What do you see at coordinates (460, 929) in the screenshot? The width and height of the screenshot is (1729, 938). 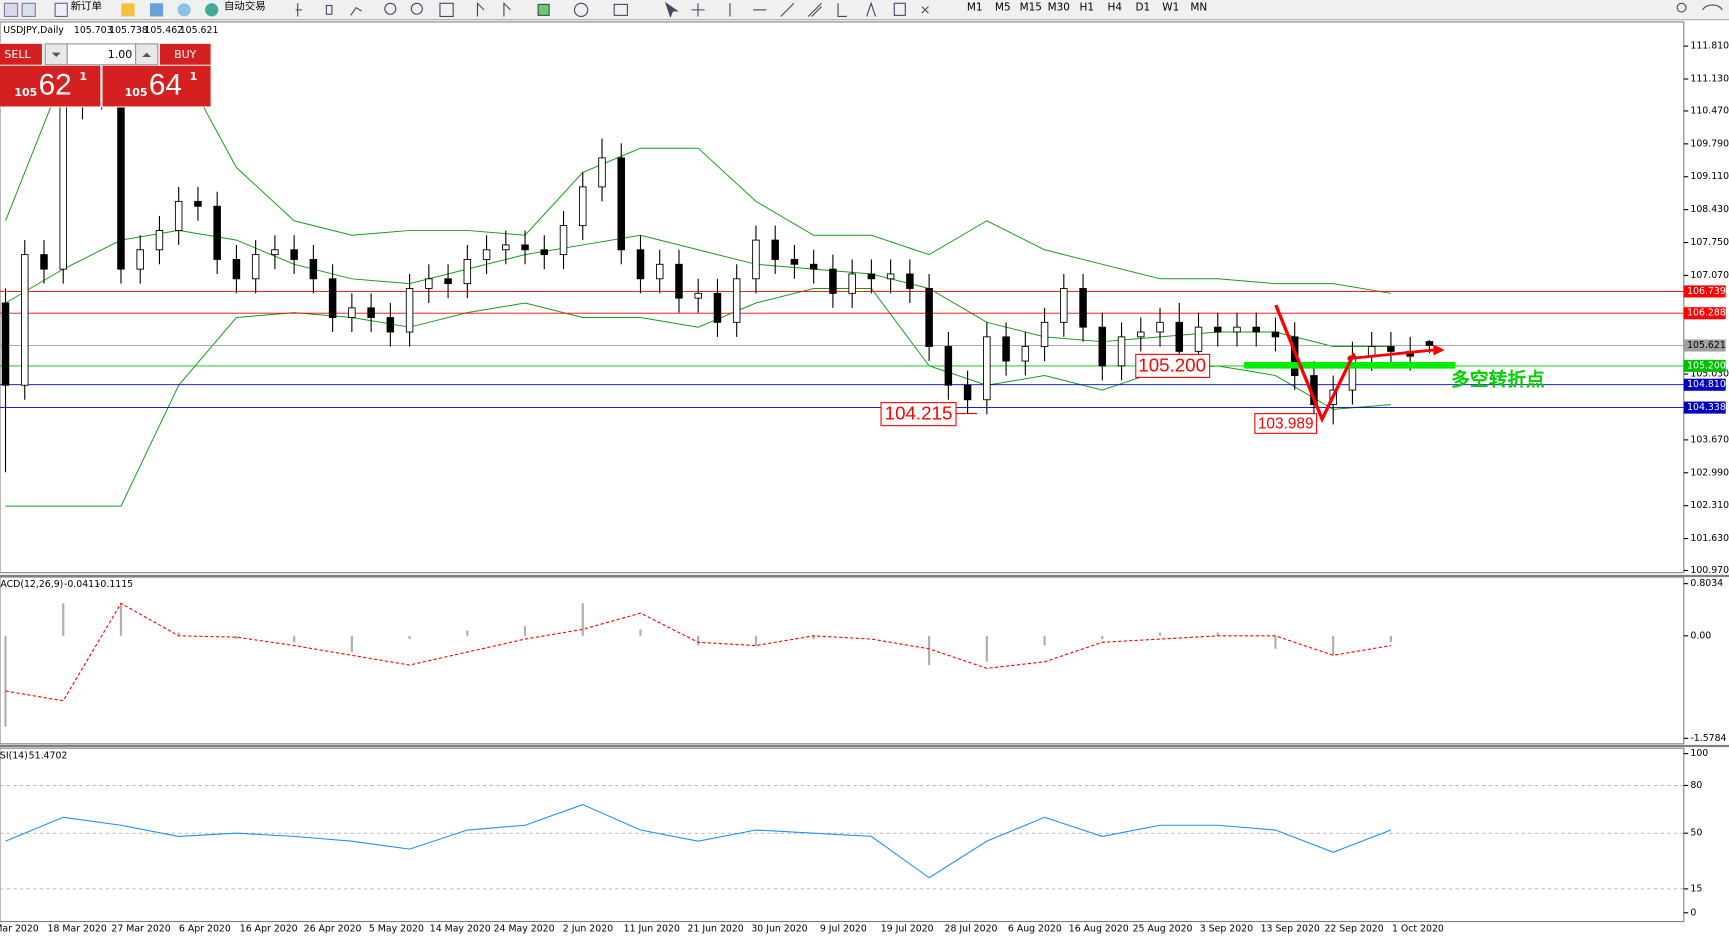 I see `x-tick-label: 14 May 2020` at bounding box center [460, 929].